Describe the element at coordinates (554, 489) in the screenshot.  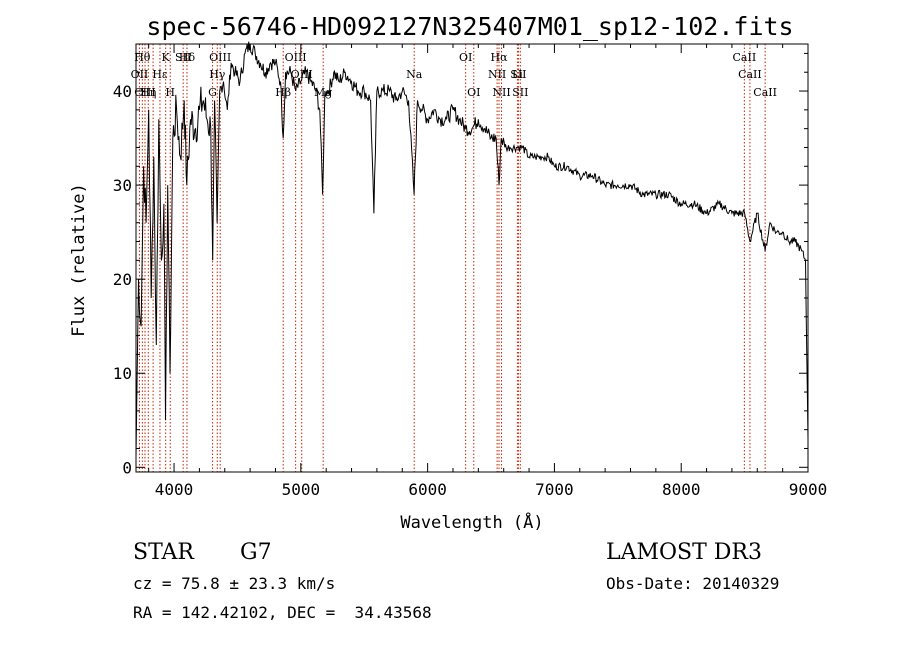
I see `x-tick-label: 7000` at that location.